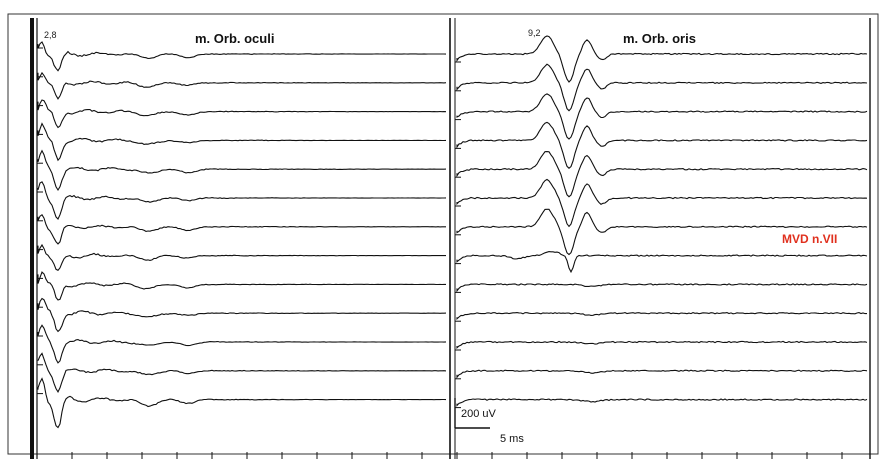 The height and width of the screenshot is (459, 884). Describe the element at coordinates (534, 33) in the screenshot. I see `panel-right-latency-label: 9,2` at that location.